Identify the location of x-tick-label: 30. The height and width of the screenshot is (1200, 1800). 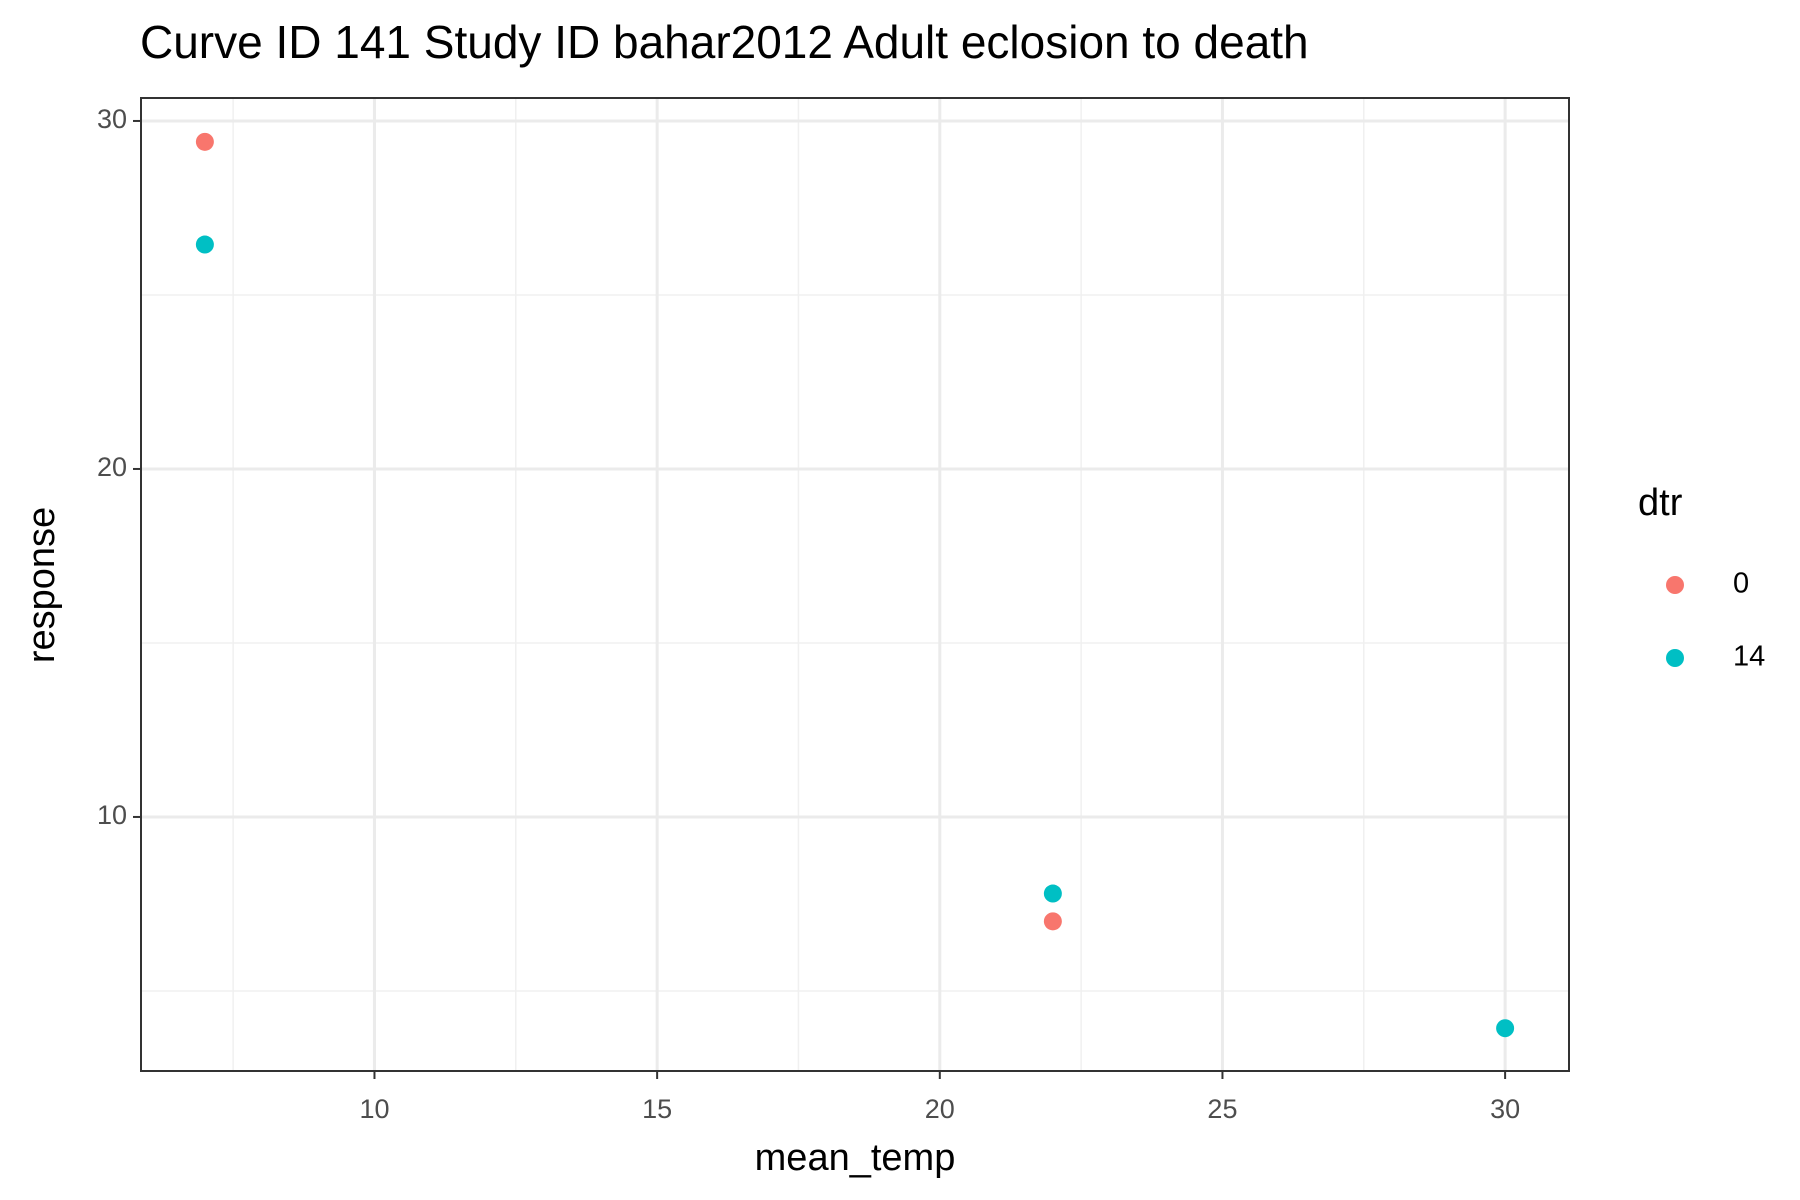
(1505, 1109).